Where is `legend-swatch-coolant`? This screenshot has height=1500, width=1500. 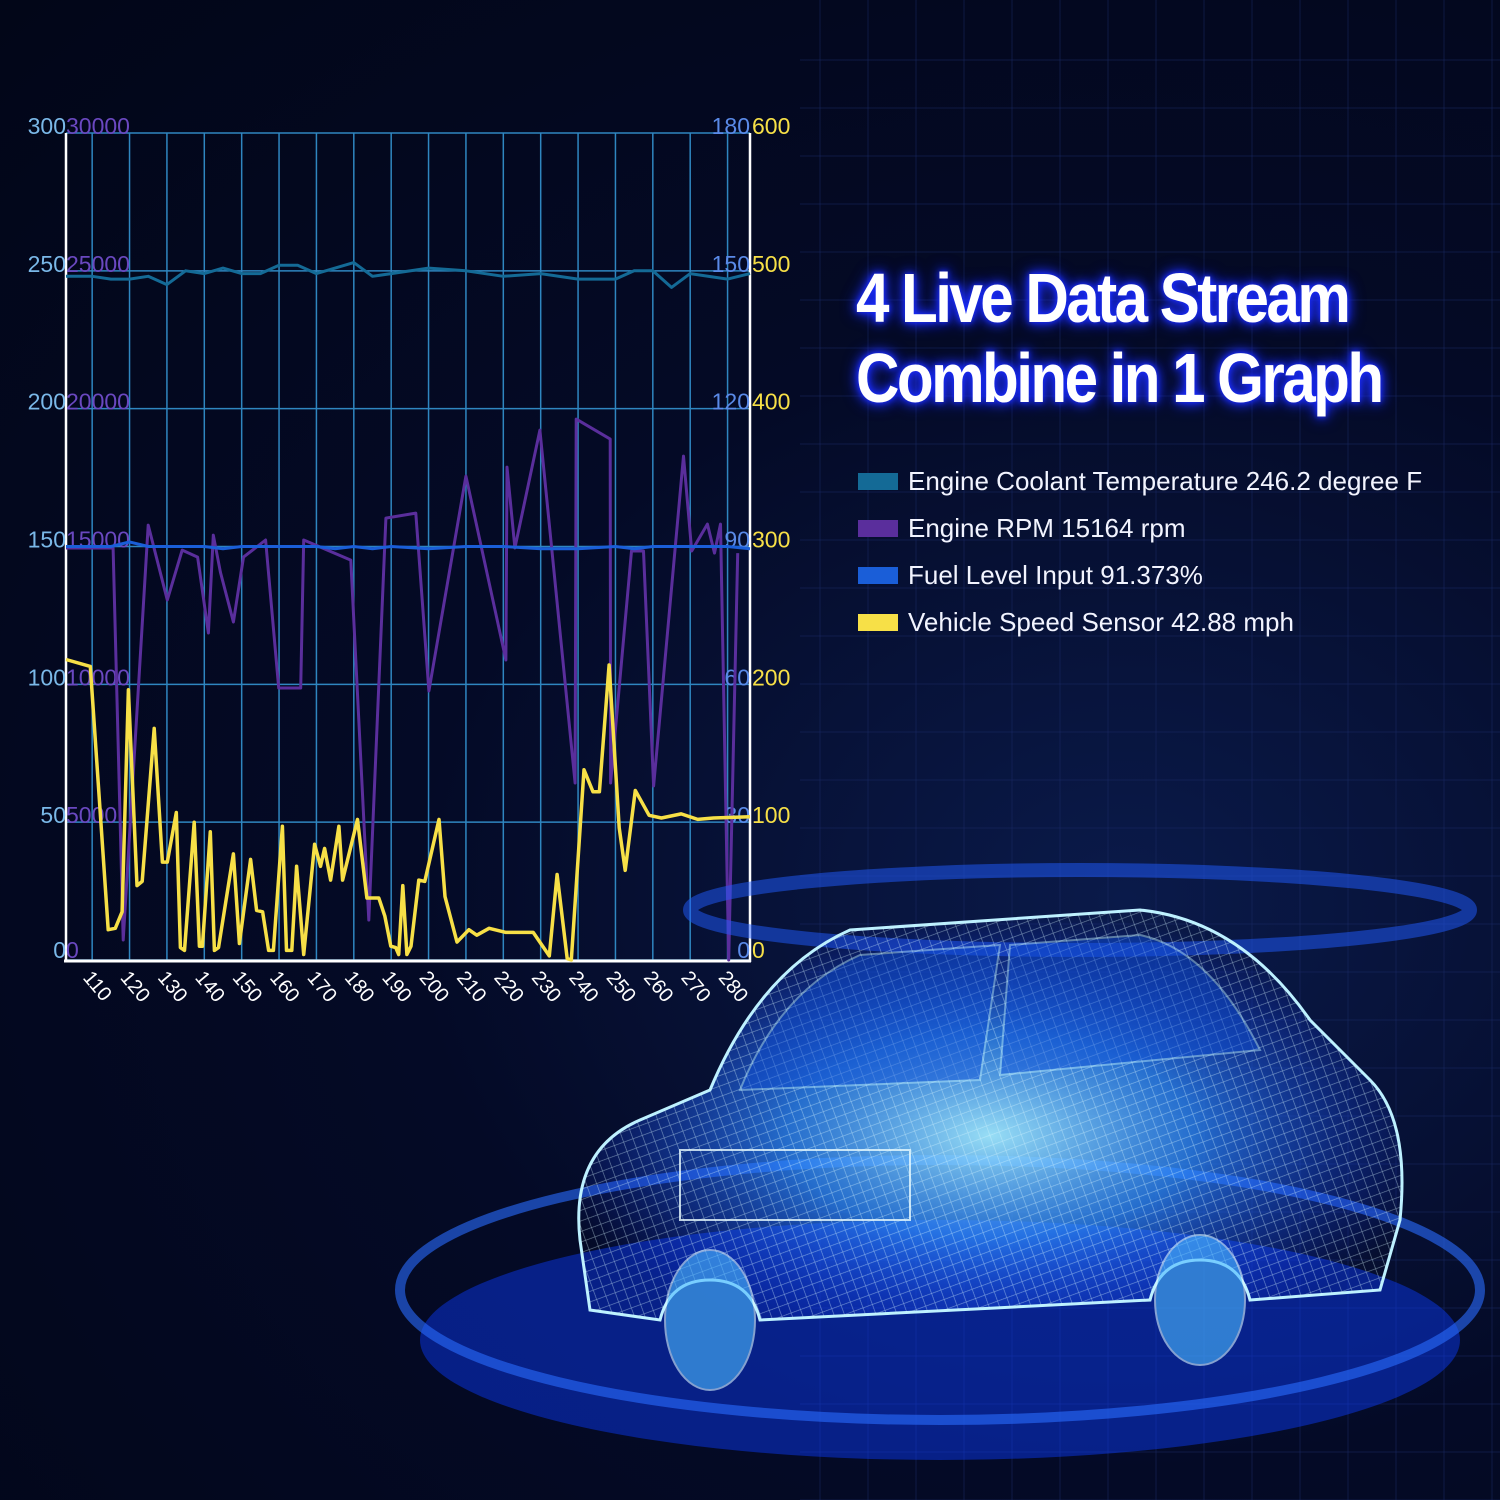
legend-swatch-coolant is located at coordinates (878, 481).